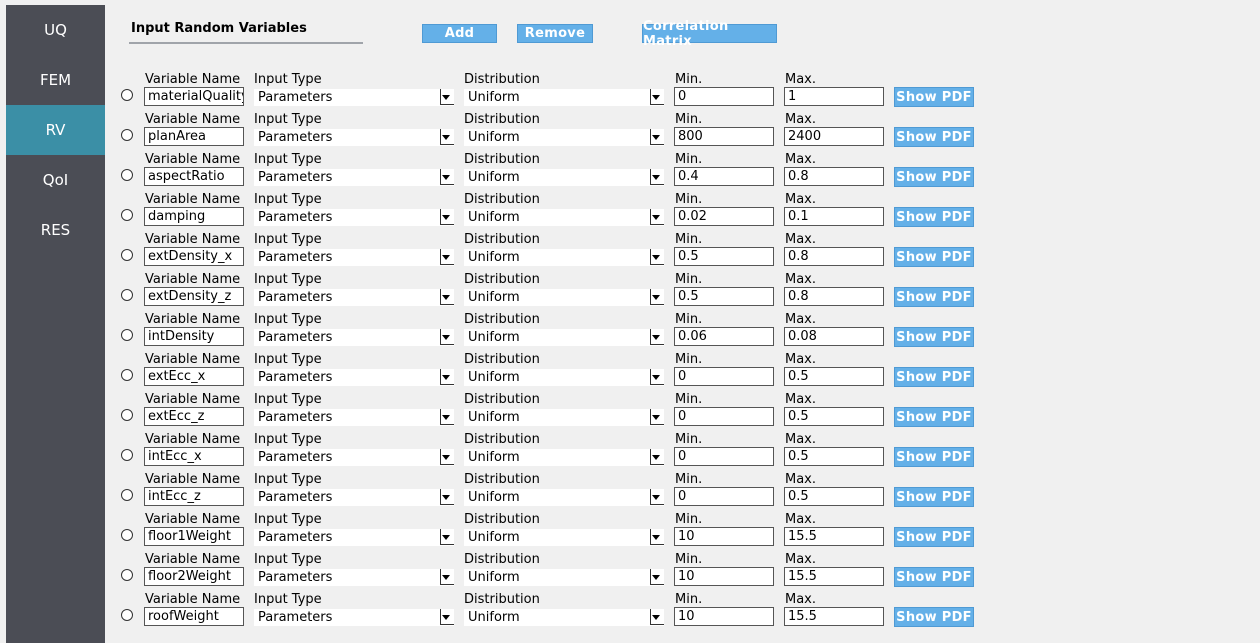  What do you see at coordinates (194, 496) in the screenshot?
I see `variable-name-field: intEcc_z` at bounding box center [194, 496].